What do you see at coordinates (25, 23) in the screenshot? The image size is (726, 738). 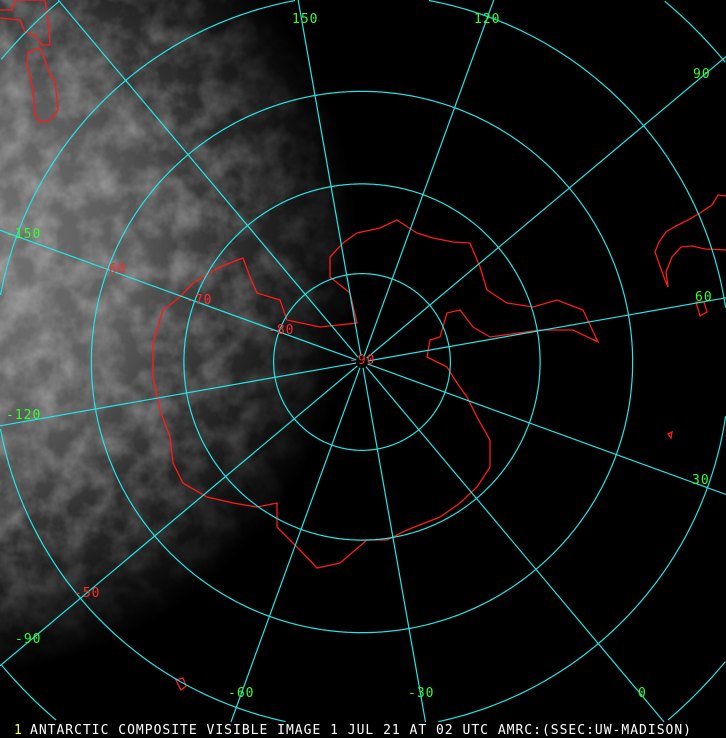 I see `new-zealand-north-coastline` at bounding box center [25, 23].